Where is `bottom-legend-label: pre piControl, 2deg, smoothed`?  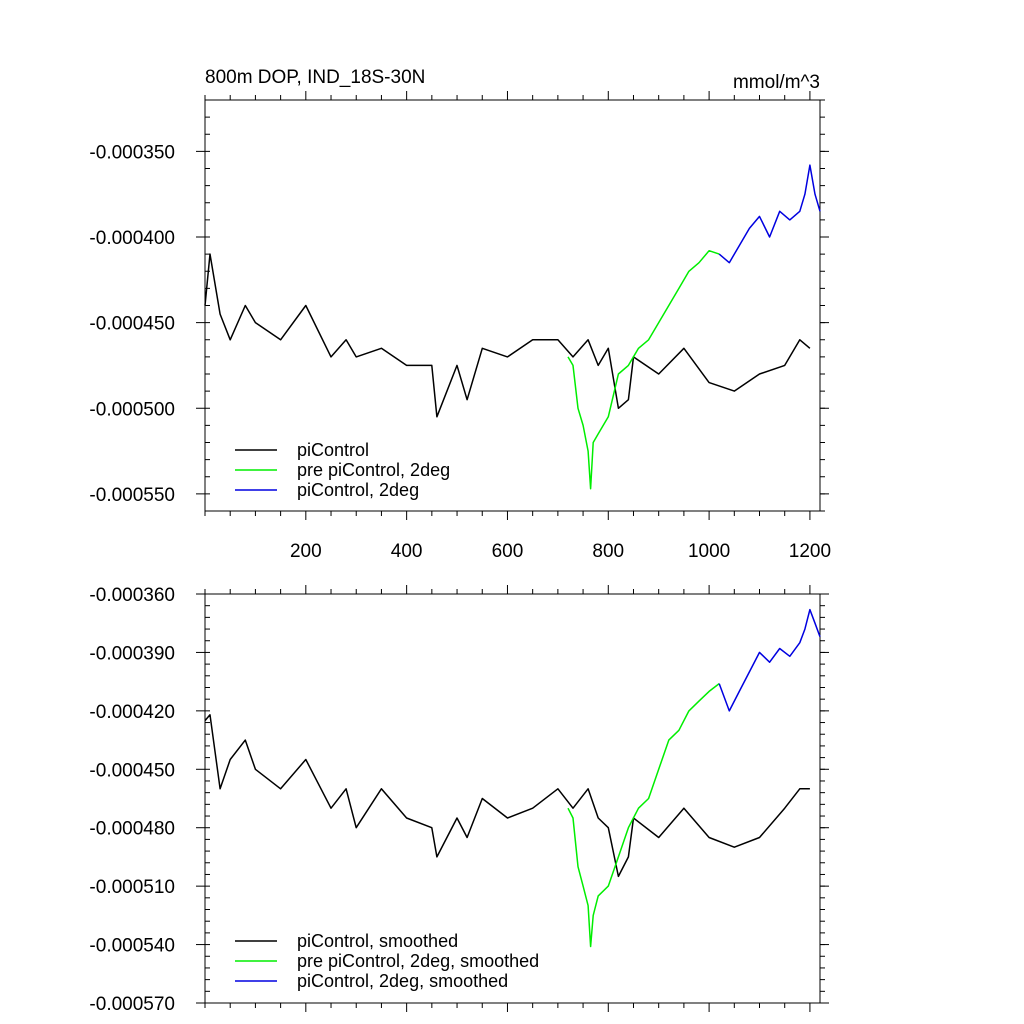
bottom-legend-label: pre piControl, 2deg, smoothed is located at coordinates (418, 961).